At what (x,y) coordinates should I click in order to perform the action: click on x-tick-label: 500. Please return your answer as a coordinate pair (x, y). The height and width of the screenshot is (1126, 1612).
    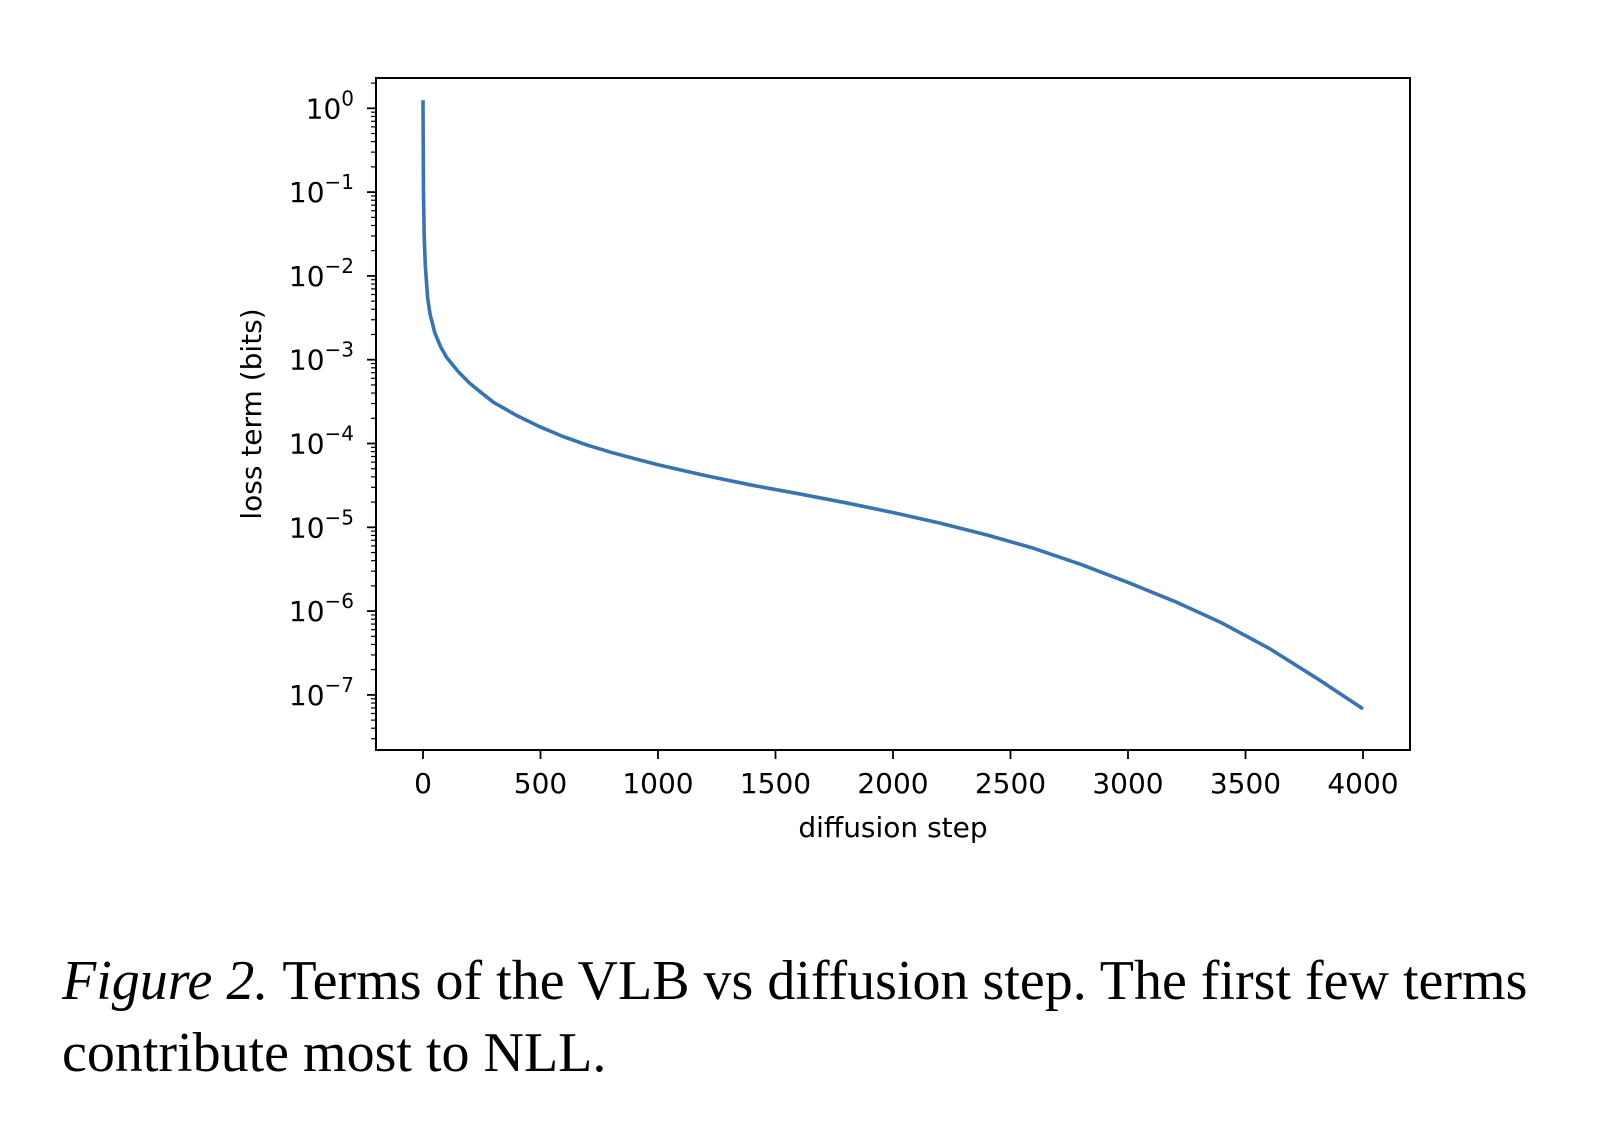
    Looking at the image, I should click on (540, 783).